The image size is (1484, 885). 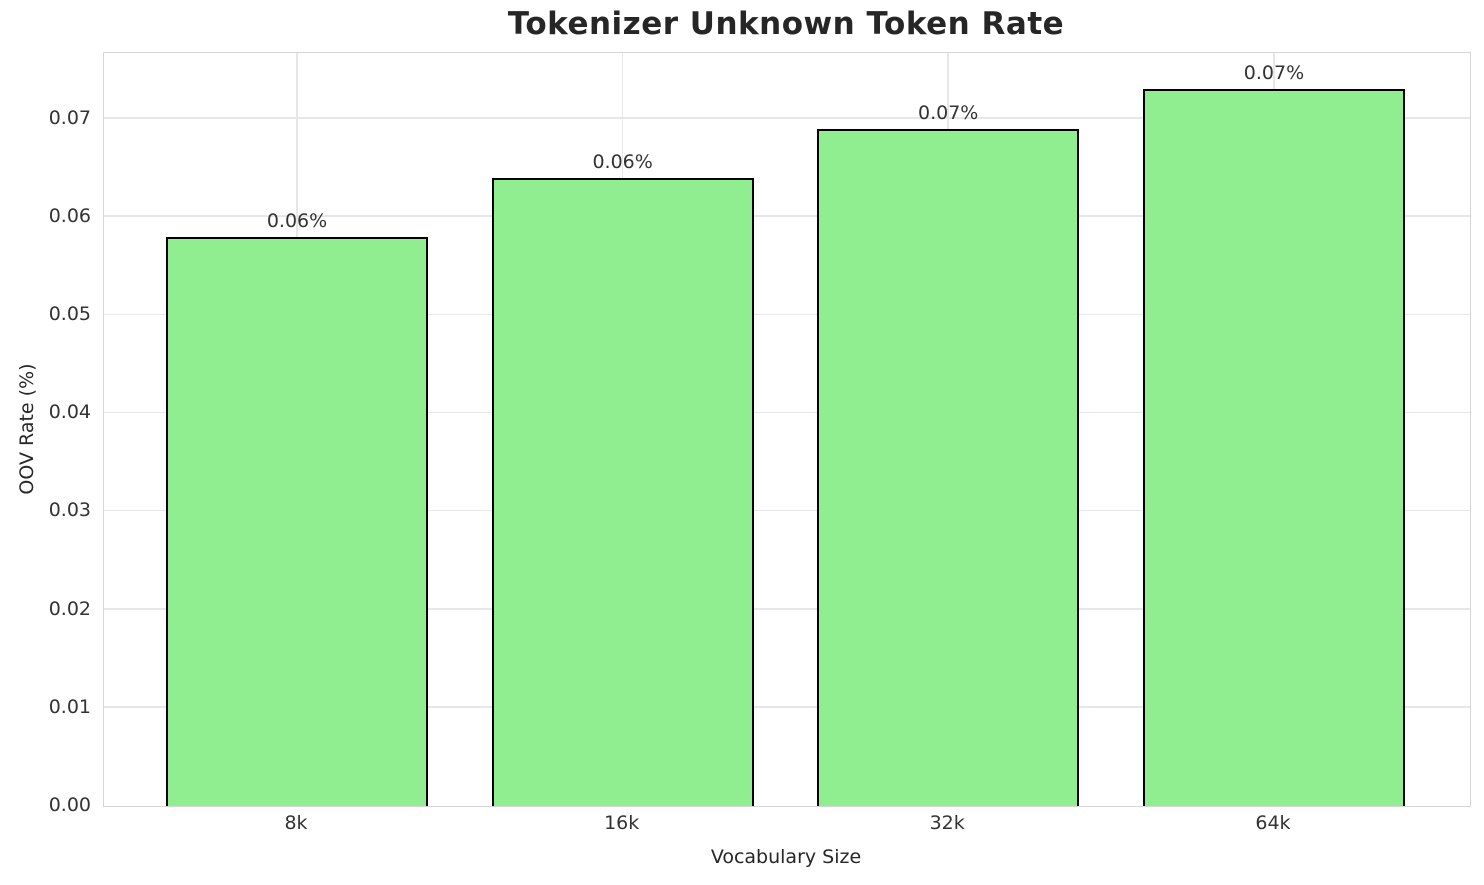 I want to click on x-axis-label: Vocabulary Size, so click(x=786, y=857).